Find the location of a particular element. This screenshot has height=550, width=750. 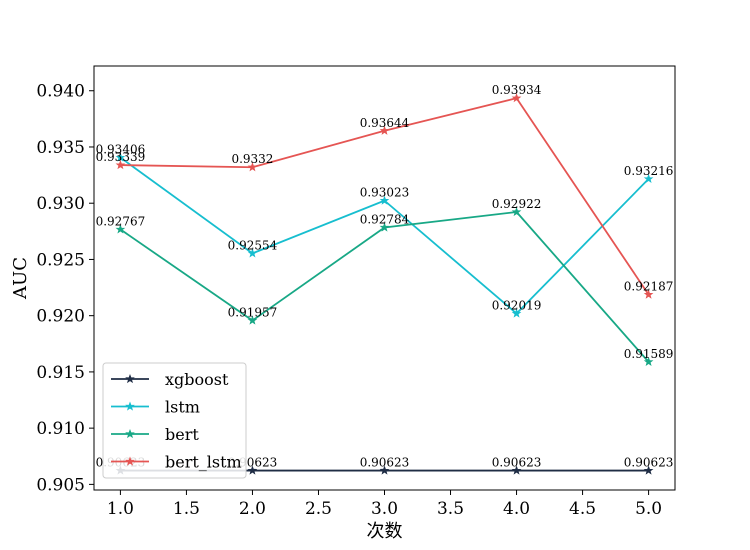

data-label-bert: 0.92922 is located at coordinates (517, 204).